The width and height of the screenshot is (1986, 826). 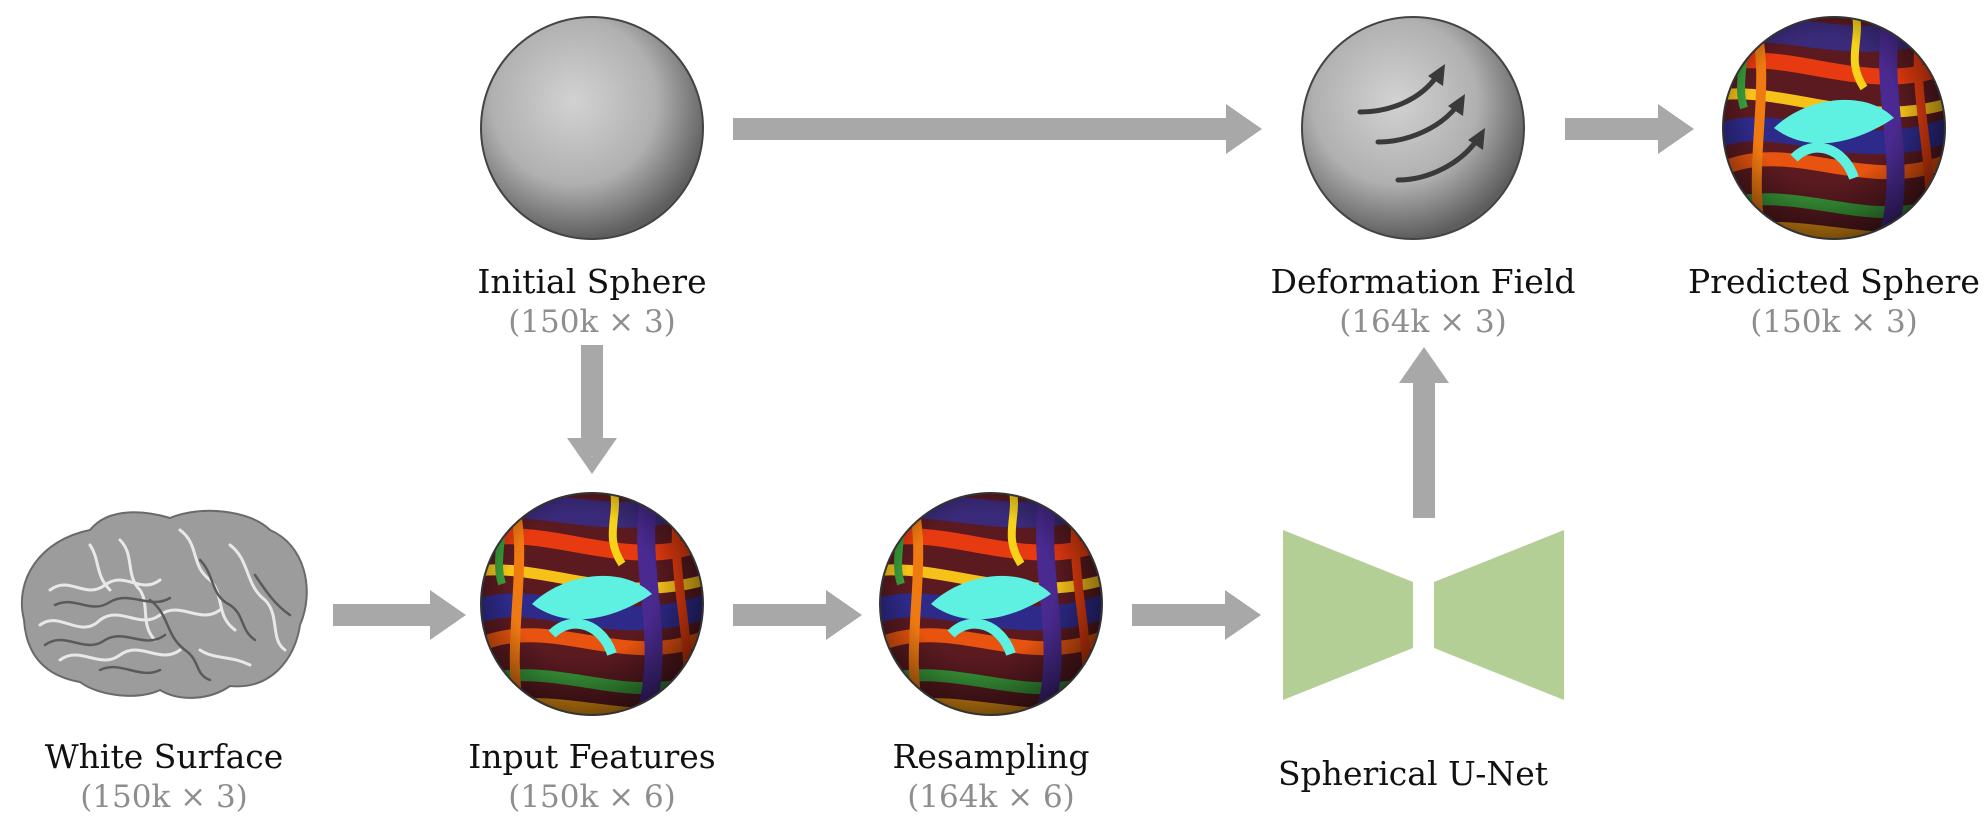 I want to click on input-features-sphere, so click(x=592, y=604).